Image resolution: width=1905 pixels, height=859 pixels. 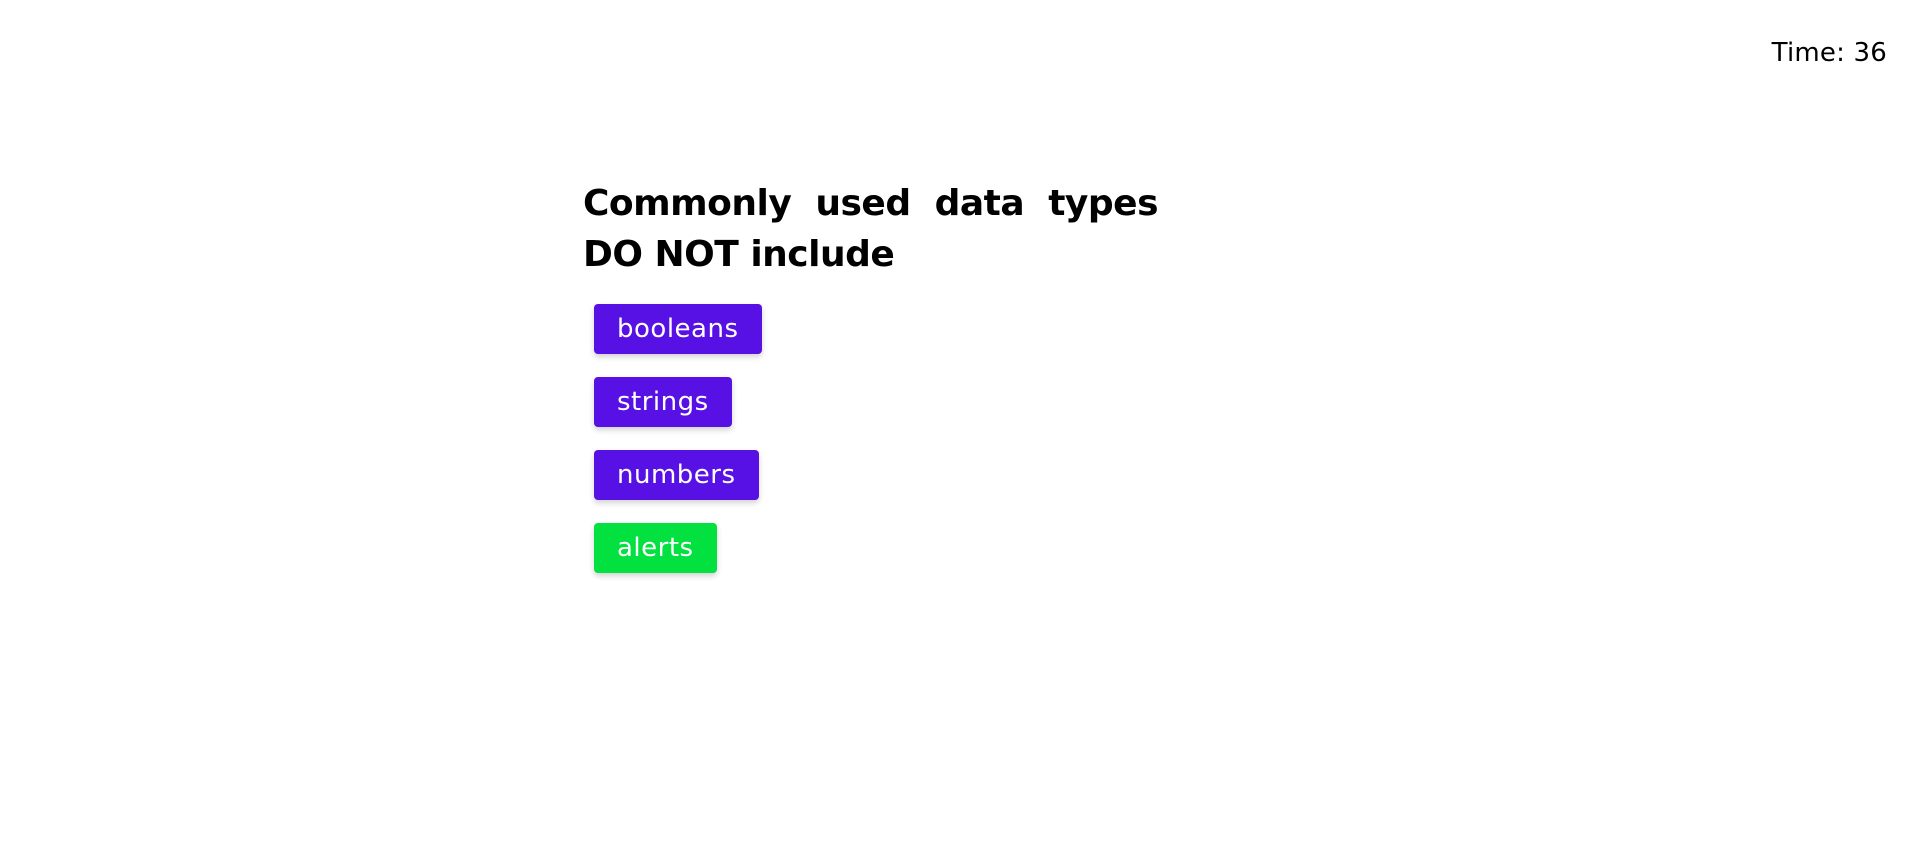 I want to click on answer-button-booleans: booleans, so click(x=678, y=329).